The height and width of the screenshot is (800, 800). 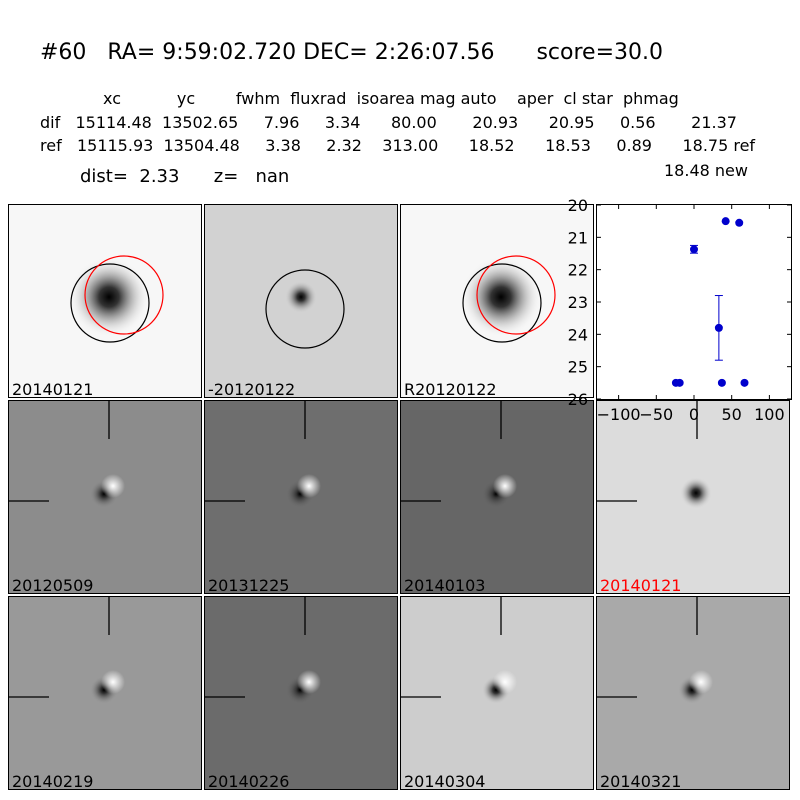 What do you see at coordinates (578, 237) in the screenshot?
I see `y-tick-label: 21` at bounding box center [578, 237].